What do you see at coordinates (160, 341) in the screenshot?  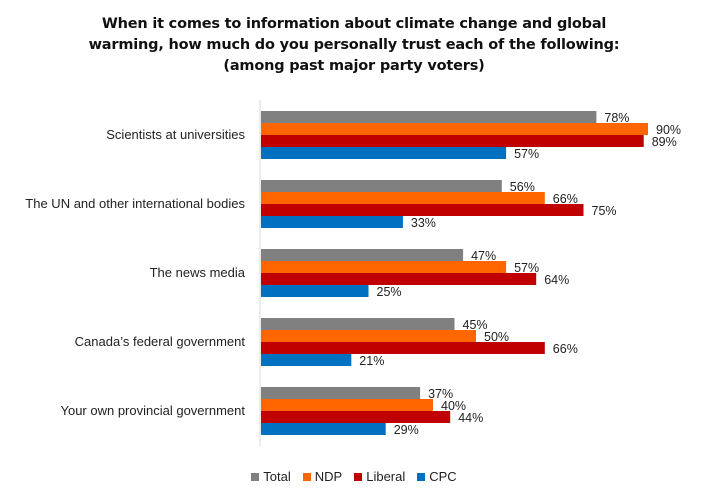 I see `category-label-canada-s-federal-government: Canada’s federal government` at bounding box center [160, 341].